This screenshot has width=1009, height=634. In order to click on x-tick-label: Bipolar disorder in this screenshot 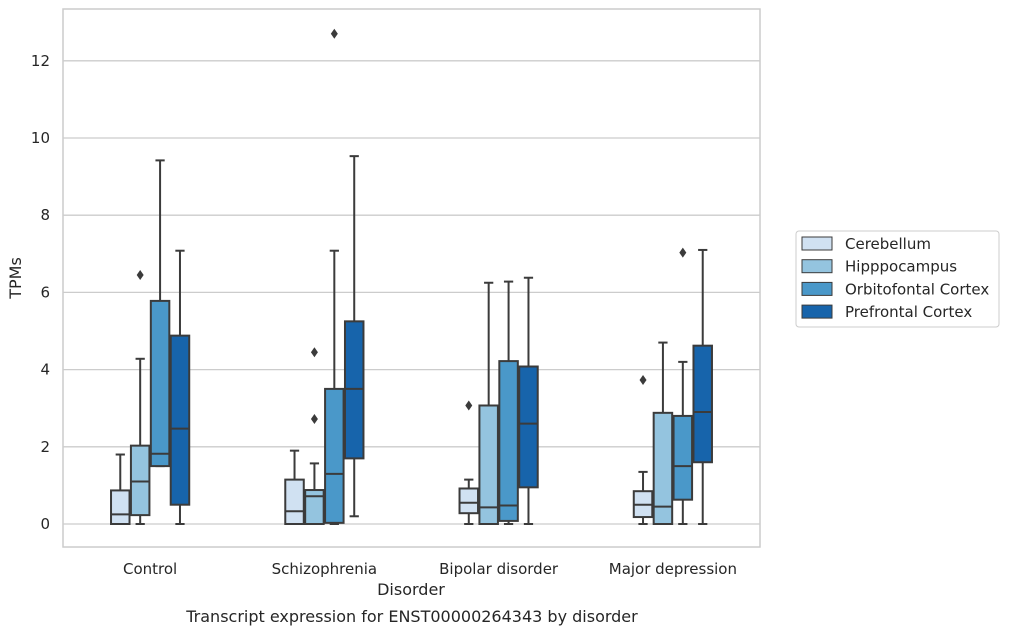, I will do `click(499, 569)`.